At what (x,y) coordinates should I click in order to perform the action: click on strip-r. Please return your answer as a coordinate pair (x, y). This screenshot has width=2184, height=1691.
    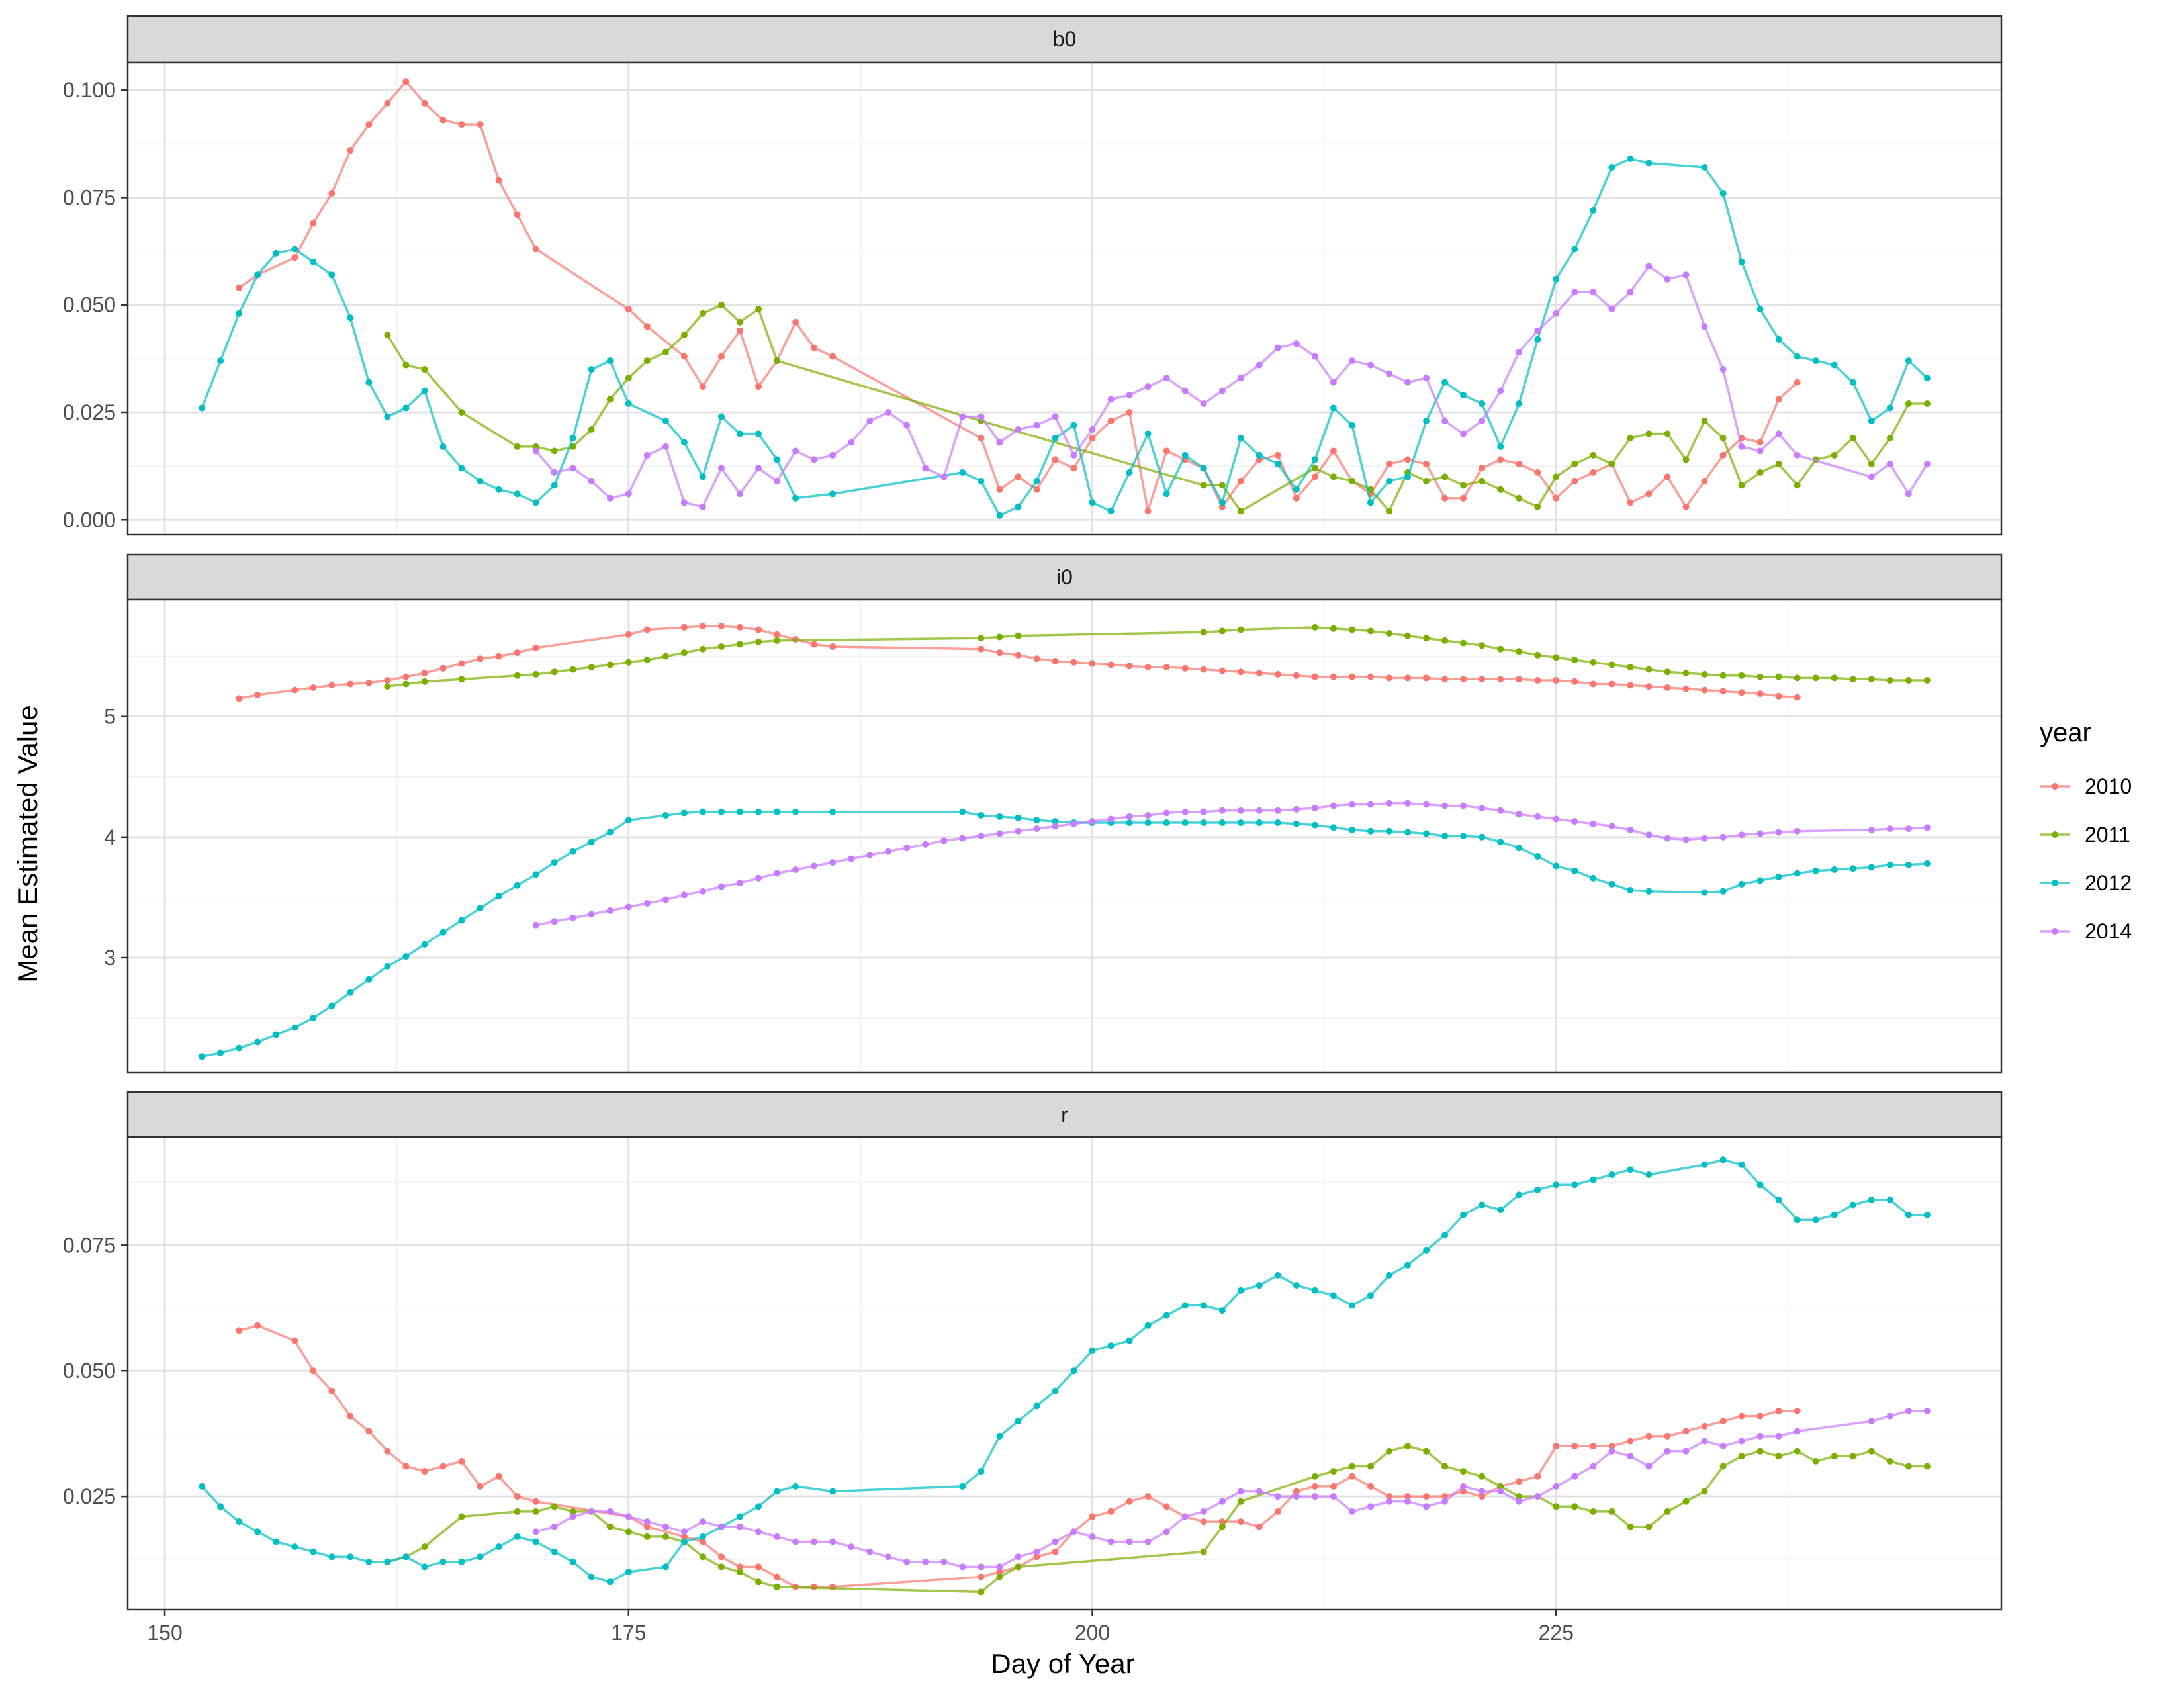
    Looking at the image, I should click on (1064, 1114).